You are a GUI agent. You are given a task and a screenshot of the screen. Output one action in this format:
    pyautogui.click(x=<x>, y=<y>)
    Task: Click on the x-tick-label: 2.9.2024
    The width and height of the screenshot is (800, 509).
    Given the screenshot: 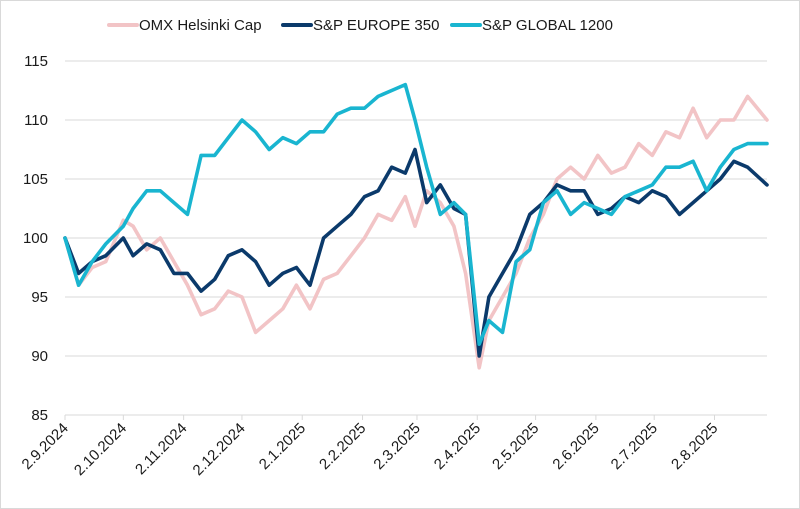 What is the action you would take?
    pyautogui.click(x=45, y=446)
    